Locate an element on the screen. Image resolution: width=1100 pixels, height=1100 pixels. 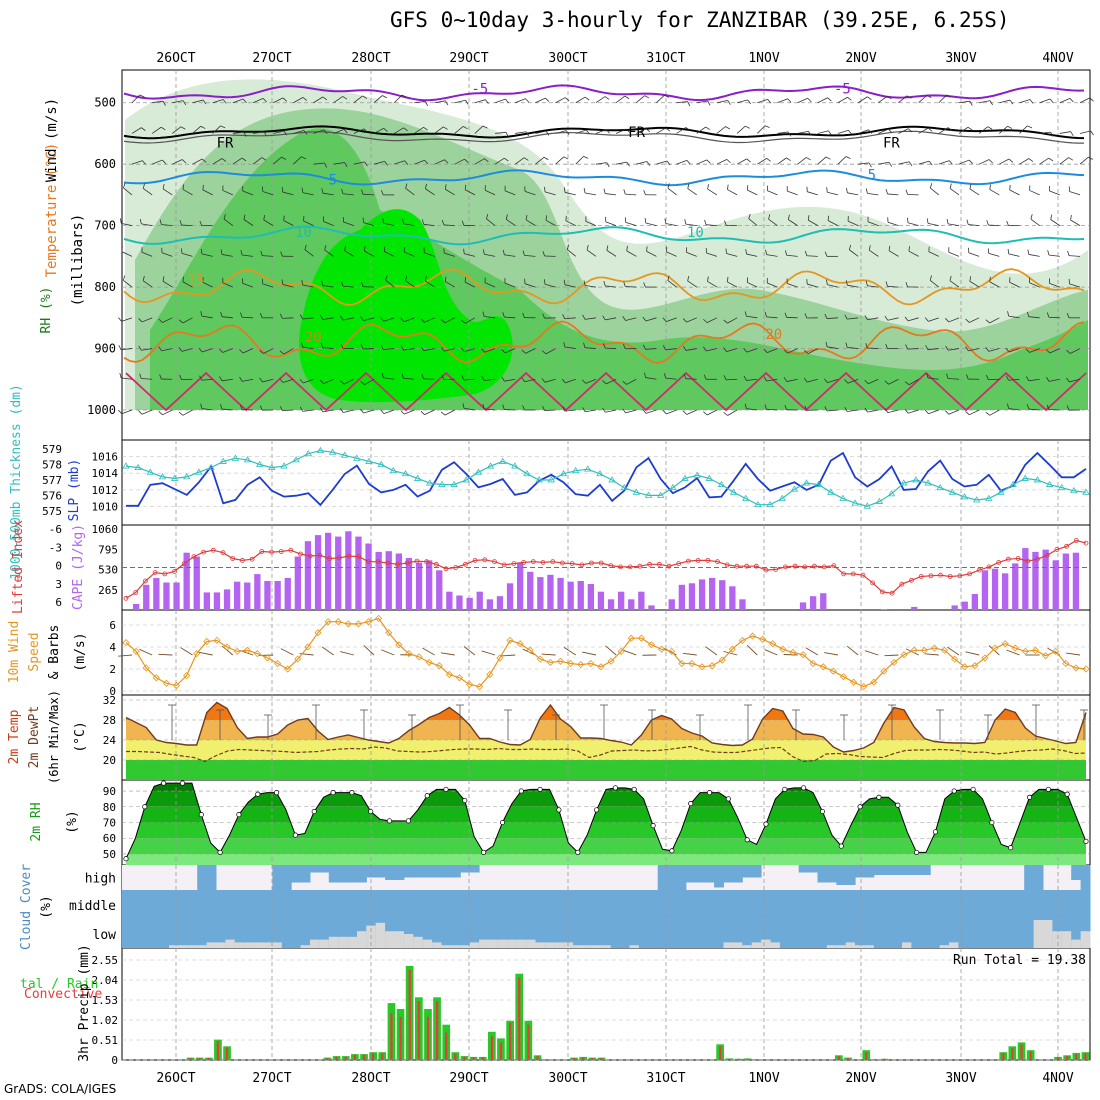
cape-tick: 530 is located at coordinates (108, 570).